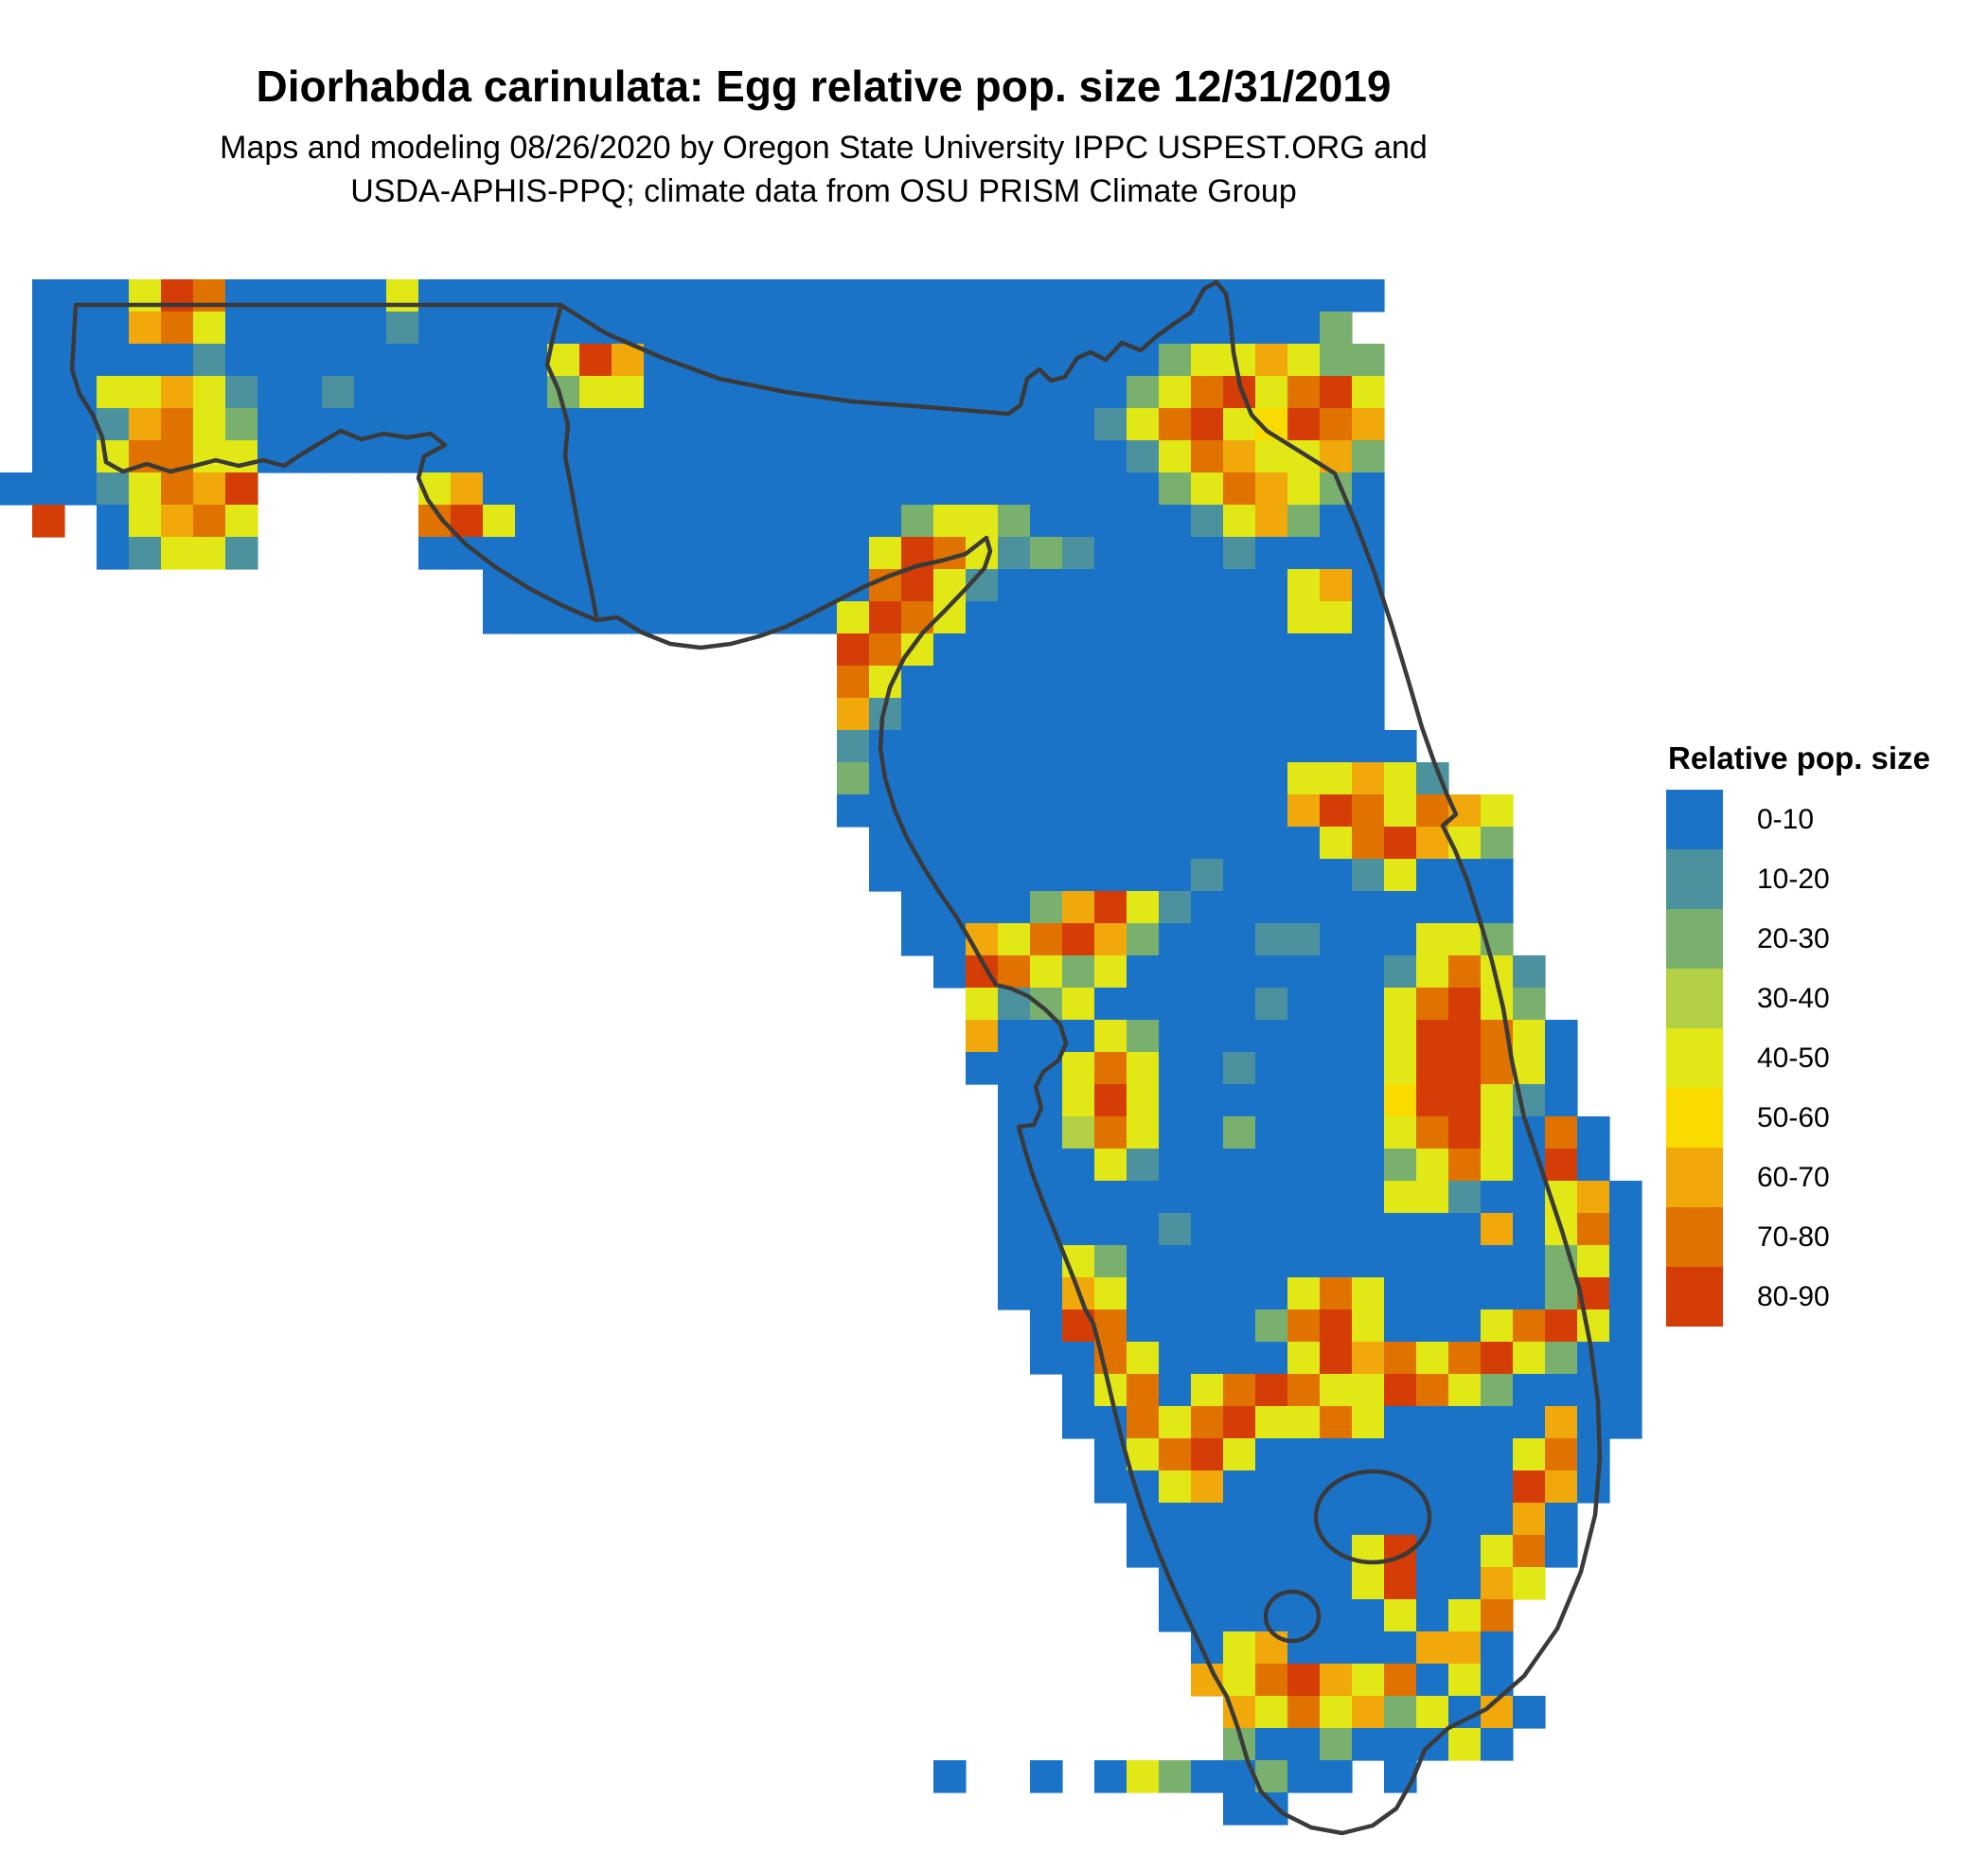 The image size is (1988, 1871). I want to click on legend-entry: 60-70, so click(1822, 1177).